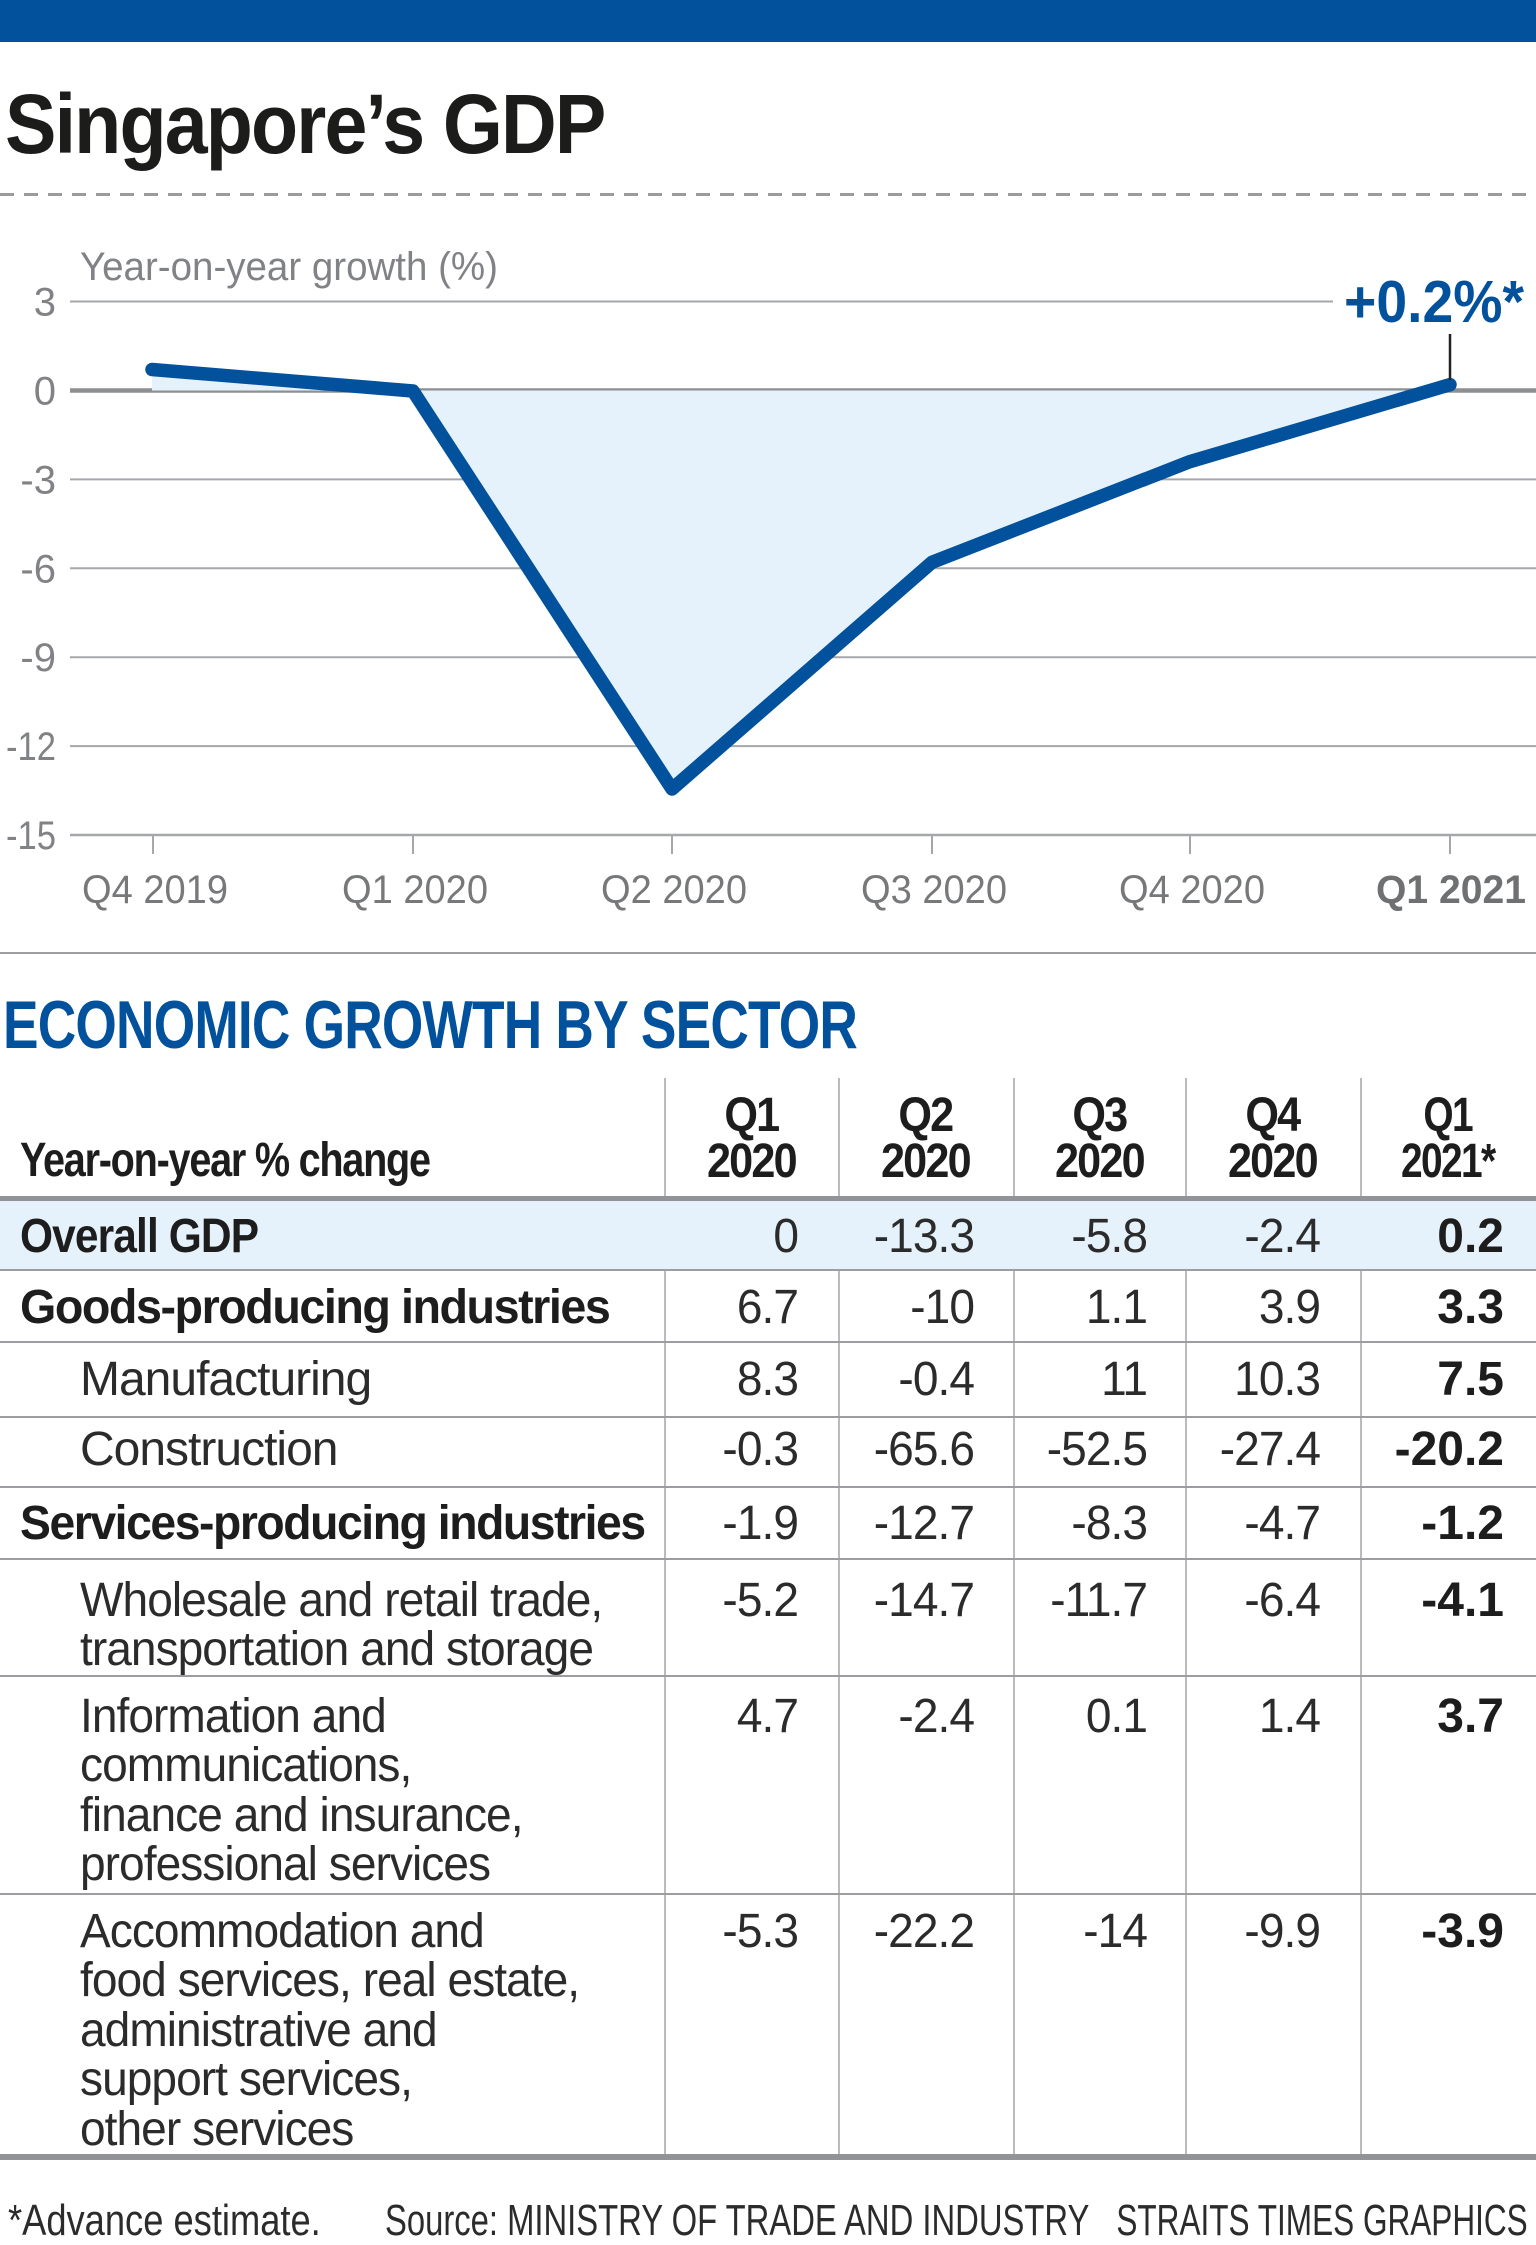 The height and width of the screenshot is (2245, 1536). What do you see at coordinates (934, 890) in the screenshot?
I see `svg-text: Q3 2020` at bounding box center [934, 890].